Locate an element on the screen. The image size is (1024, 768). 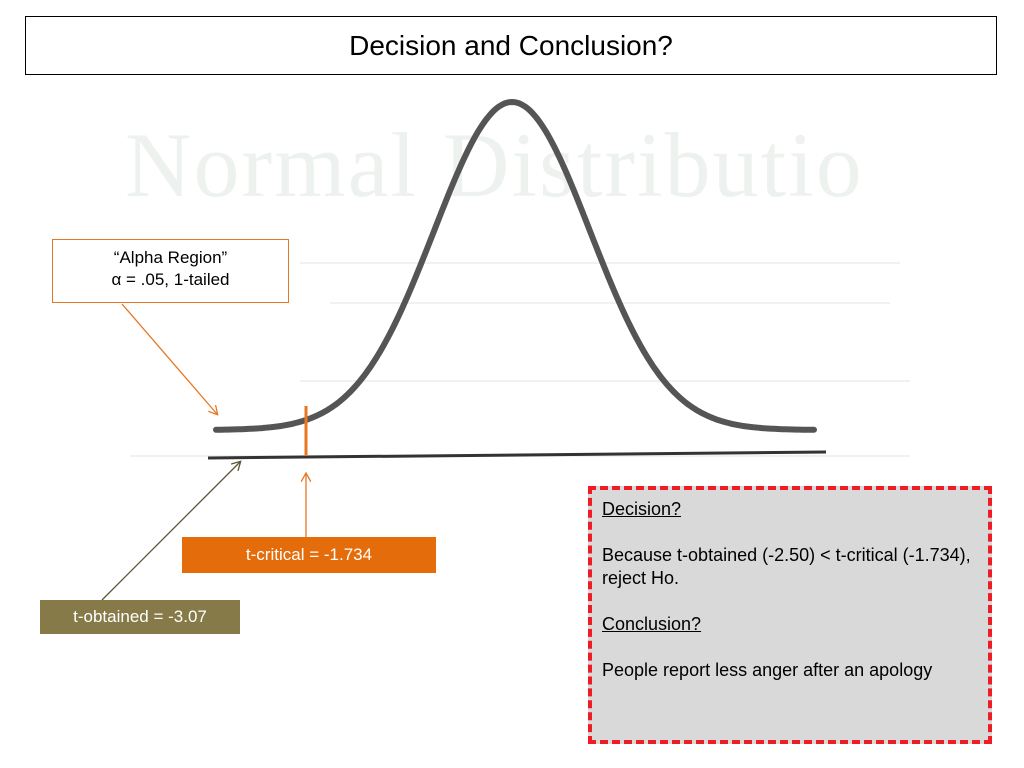
background-heading-text: Normal Distributio is located at coordinates (494, 165).